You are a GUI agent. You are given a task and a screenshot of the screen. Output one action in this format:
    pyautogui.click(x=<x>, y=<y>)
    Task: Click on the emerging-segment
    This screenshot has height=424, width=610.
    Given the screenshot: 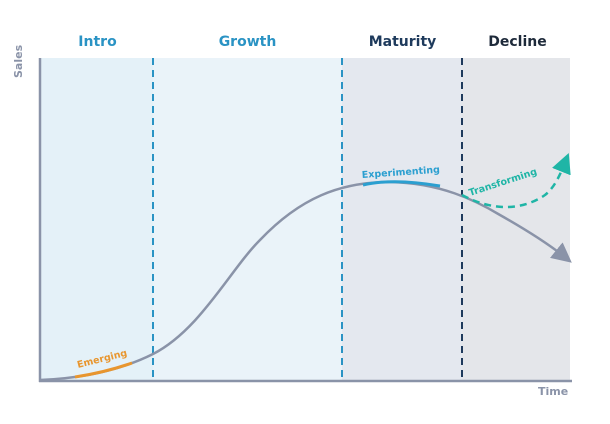 What is the action you would take?
    pyautogui.click(x=103, y=370)
    